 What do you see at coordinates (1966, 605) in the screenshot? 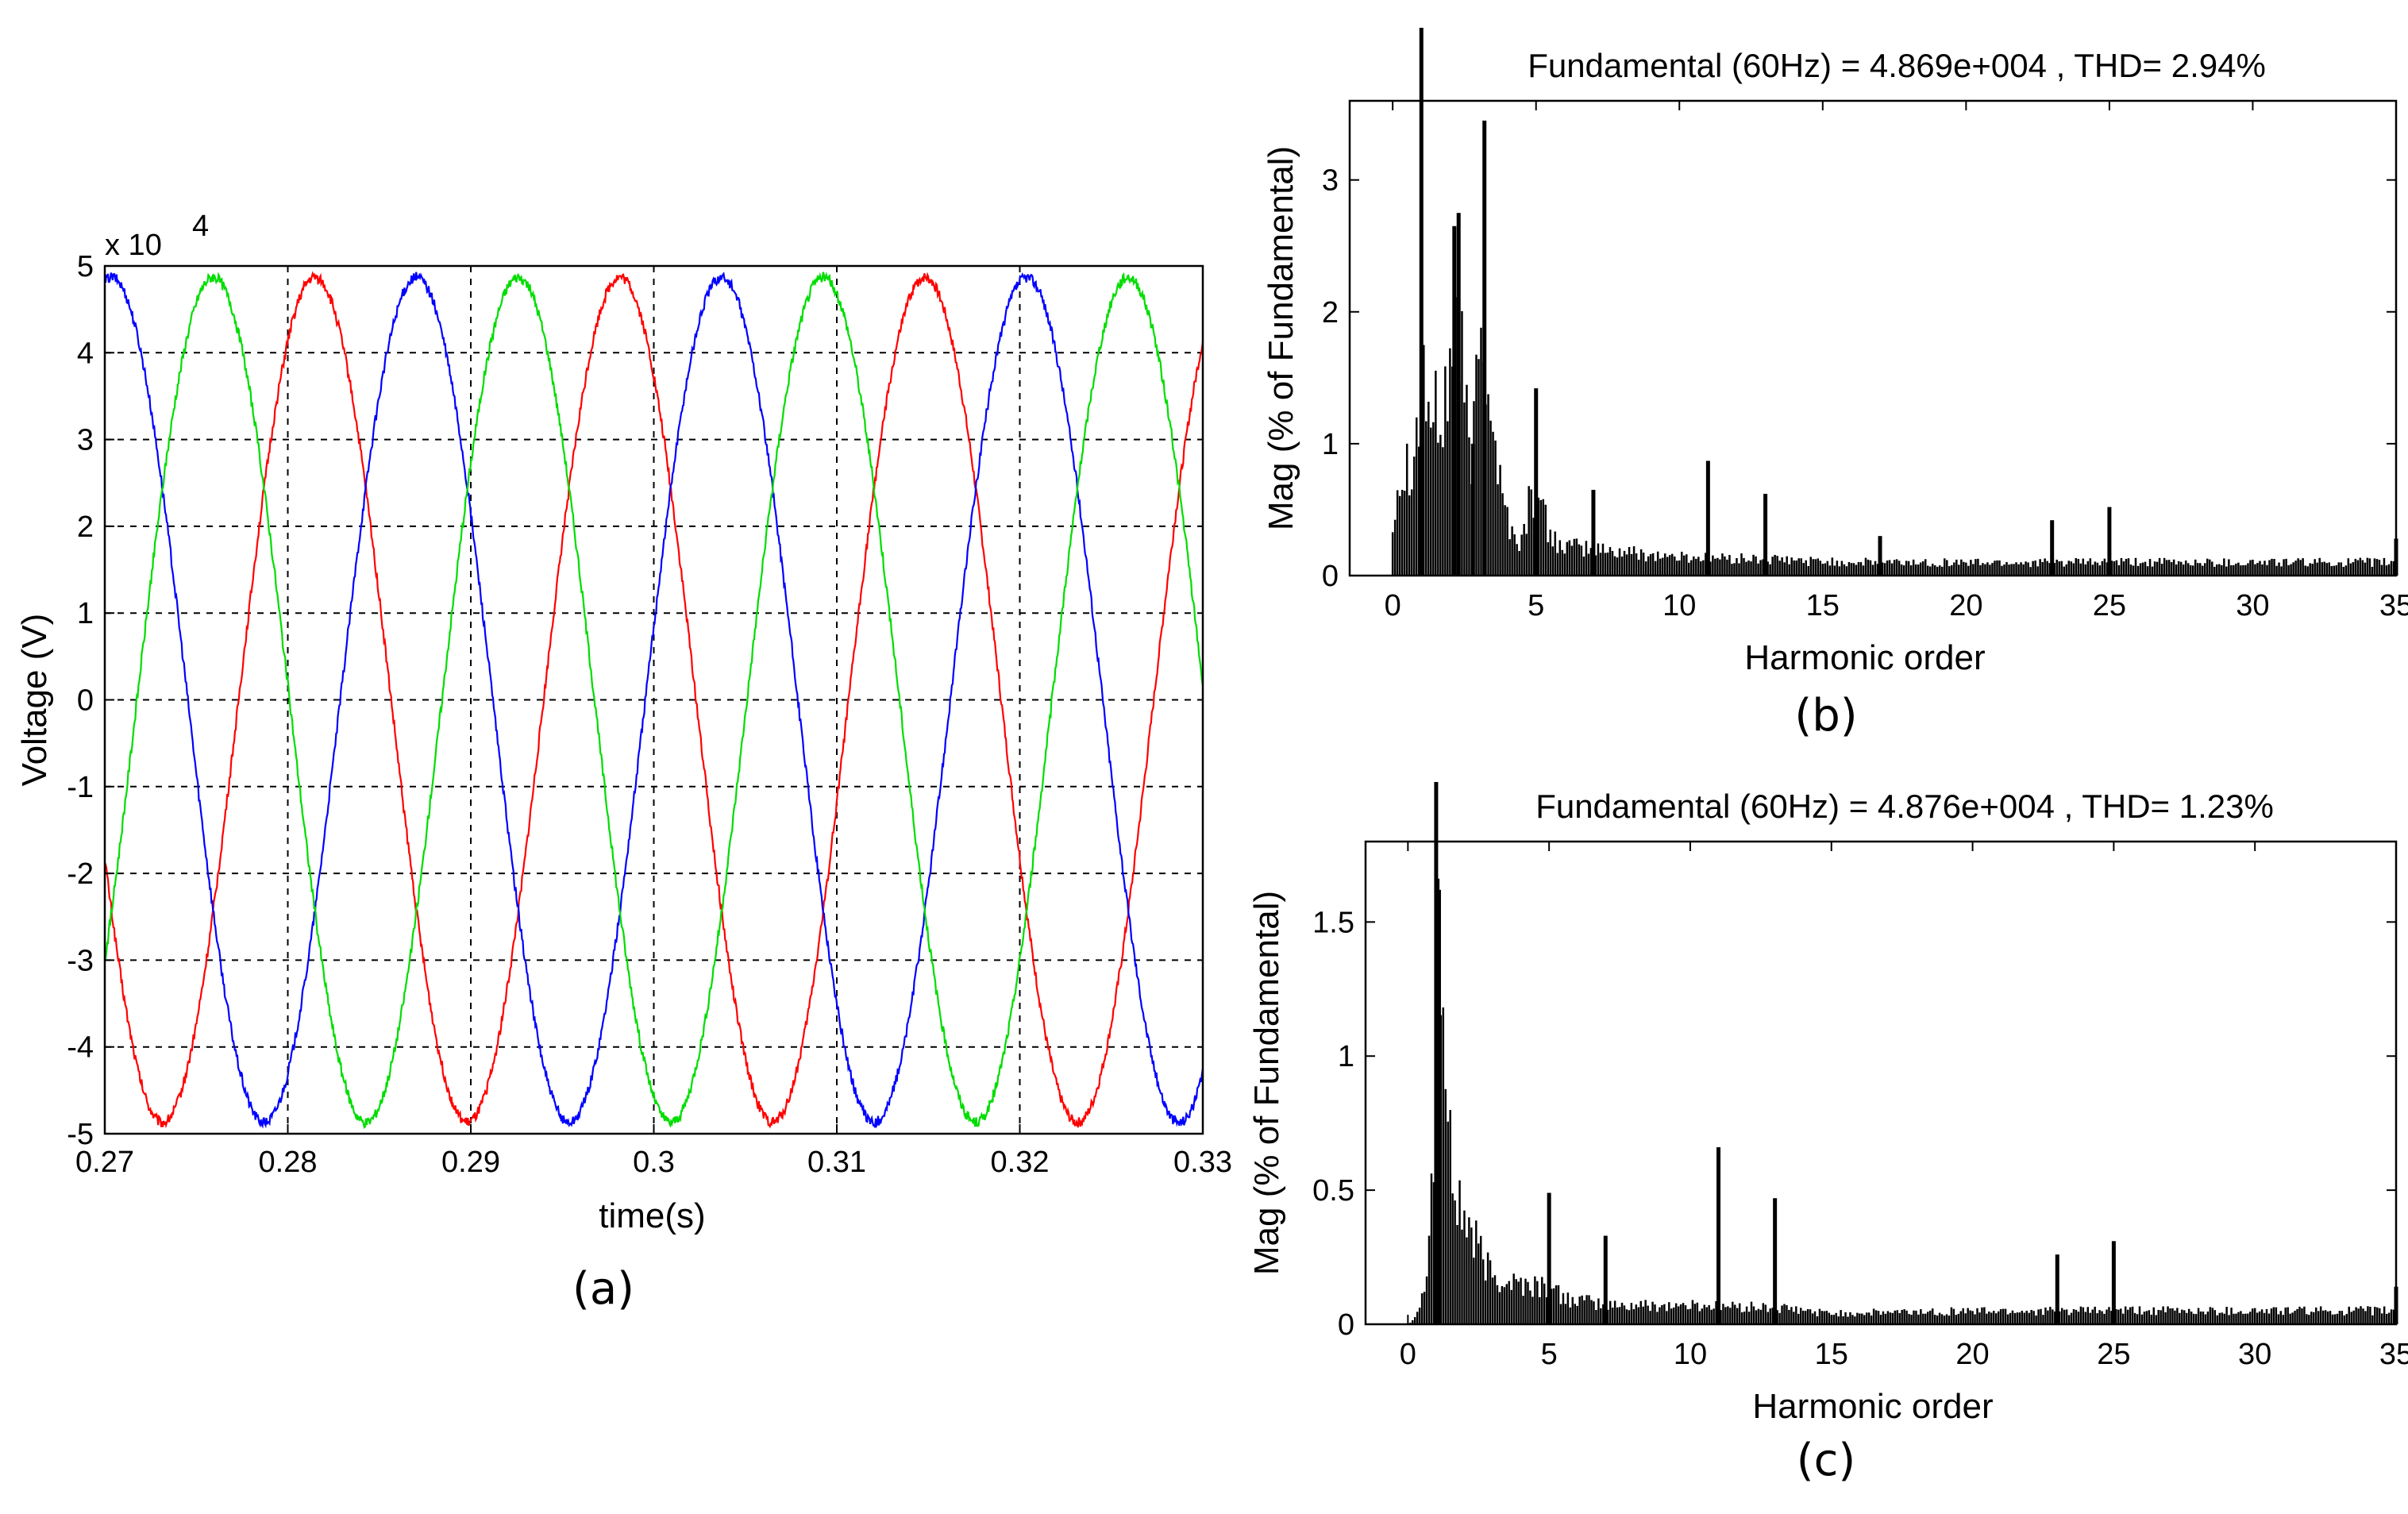
I see `x-tick-label: 20` at bounding box center [1966, 605].